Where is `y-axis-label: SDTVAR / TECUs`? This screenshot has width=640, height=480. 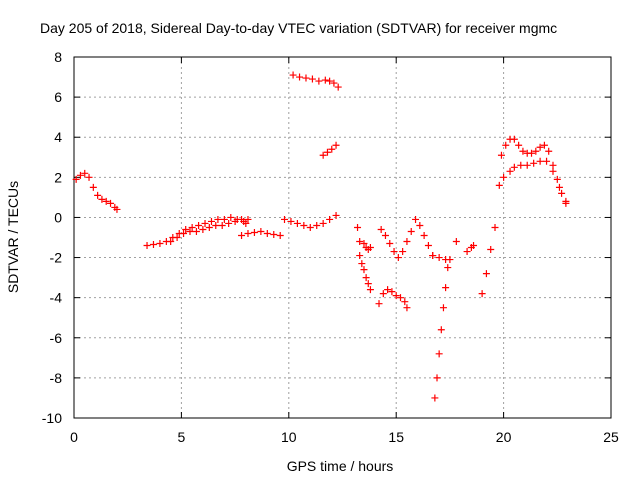 y-axis-label: SDTVAR / TECUs is located at coordinates (13, 237).